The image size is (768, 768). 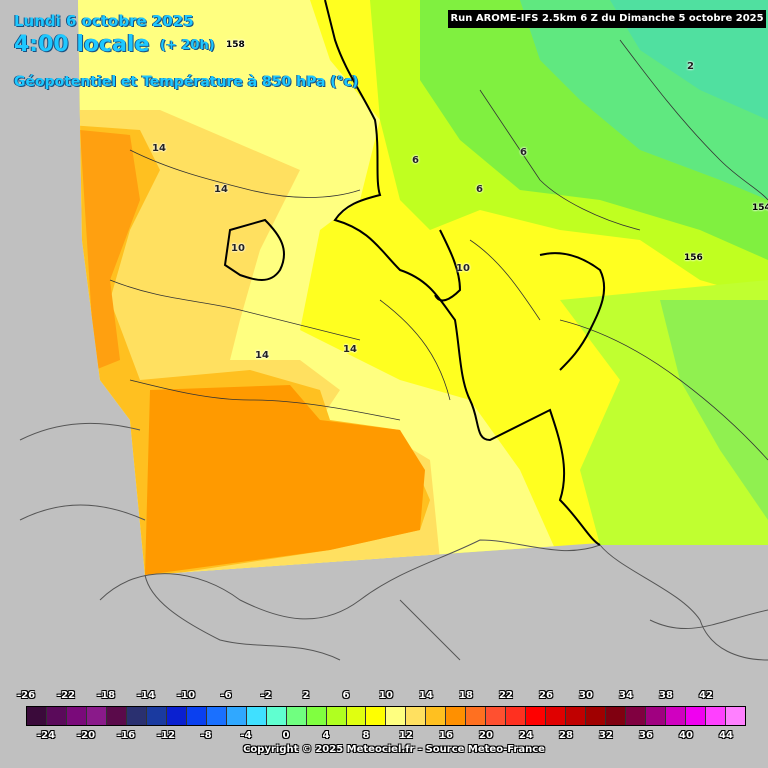 I want to click on color-scale-label-bottom: 44, so click(x=726, y=735).